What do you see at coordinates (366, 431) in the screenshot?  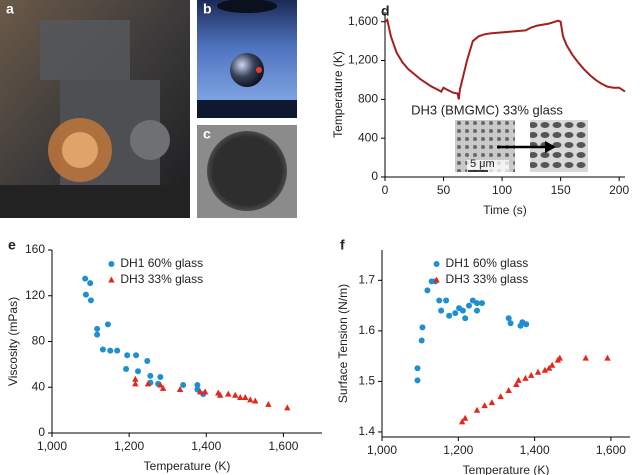 I see `y-tick-label: 1.4` at bounding box center [366, 431].